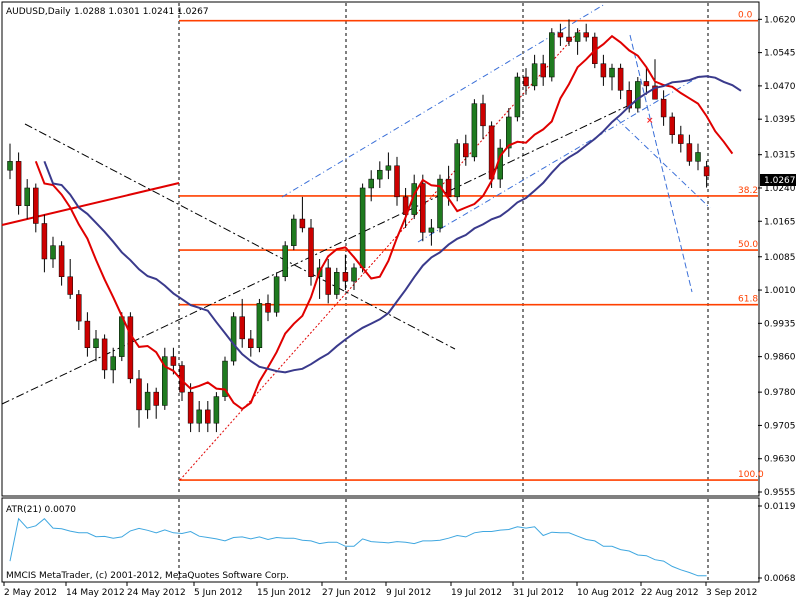 The height and width of the screenshot is (600, 800). Describe the element at coordinates (141, 12) in the screenshot. I see `ohlc-readout: 1.0288 1.0301 1.0241 1.0267` at that location.